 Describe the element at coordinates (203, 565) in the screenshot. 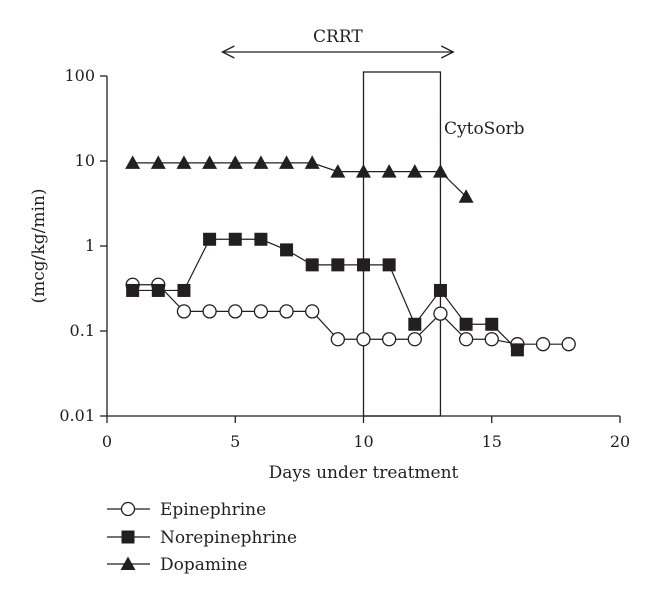

I see `legend-label: Dopamine` at that location.